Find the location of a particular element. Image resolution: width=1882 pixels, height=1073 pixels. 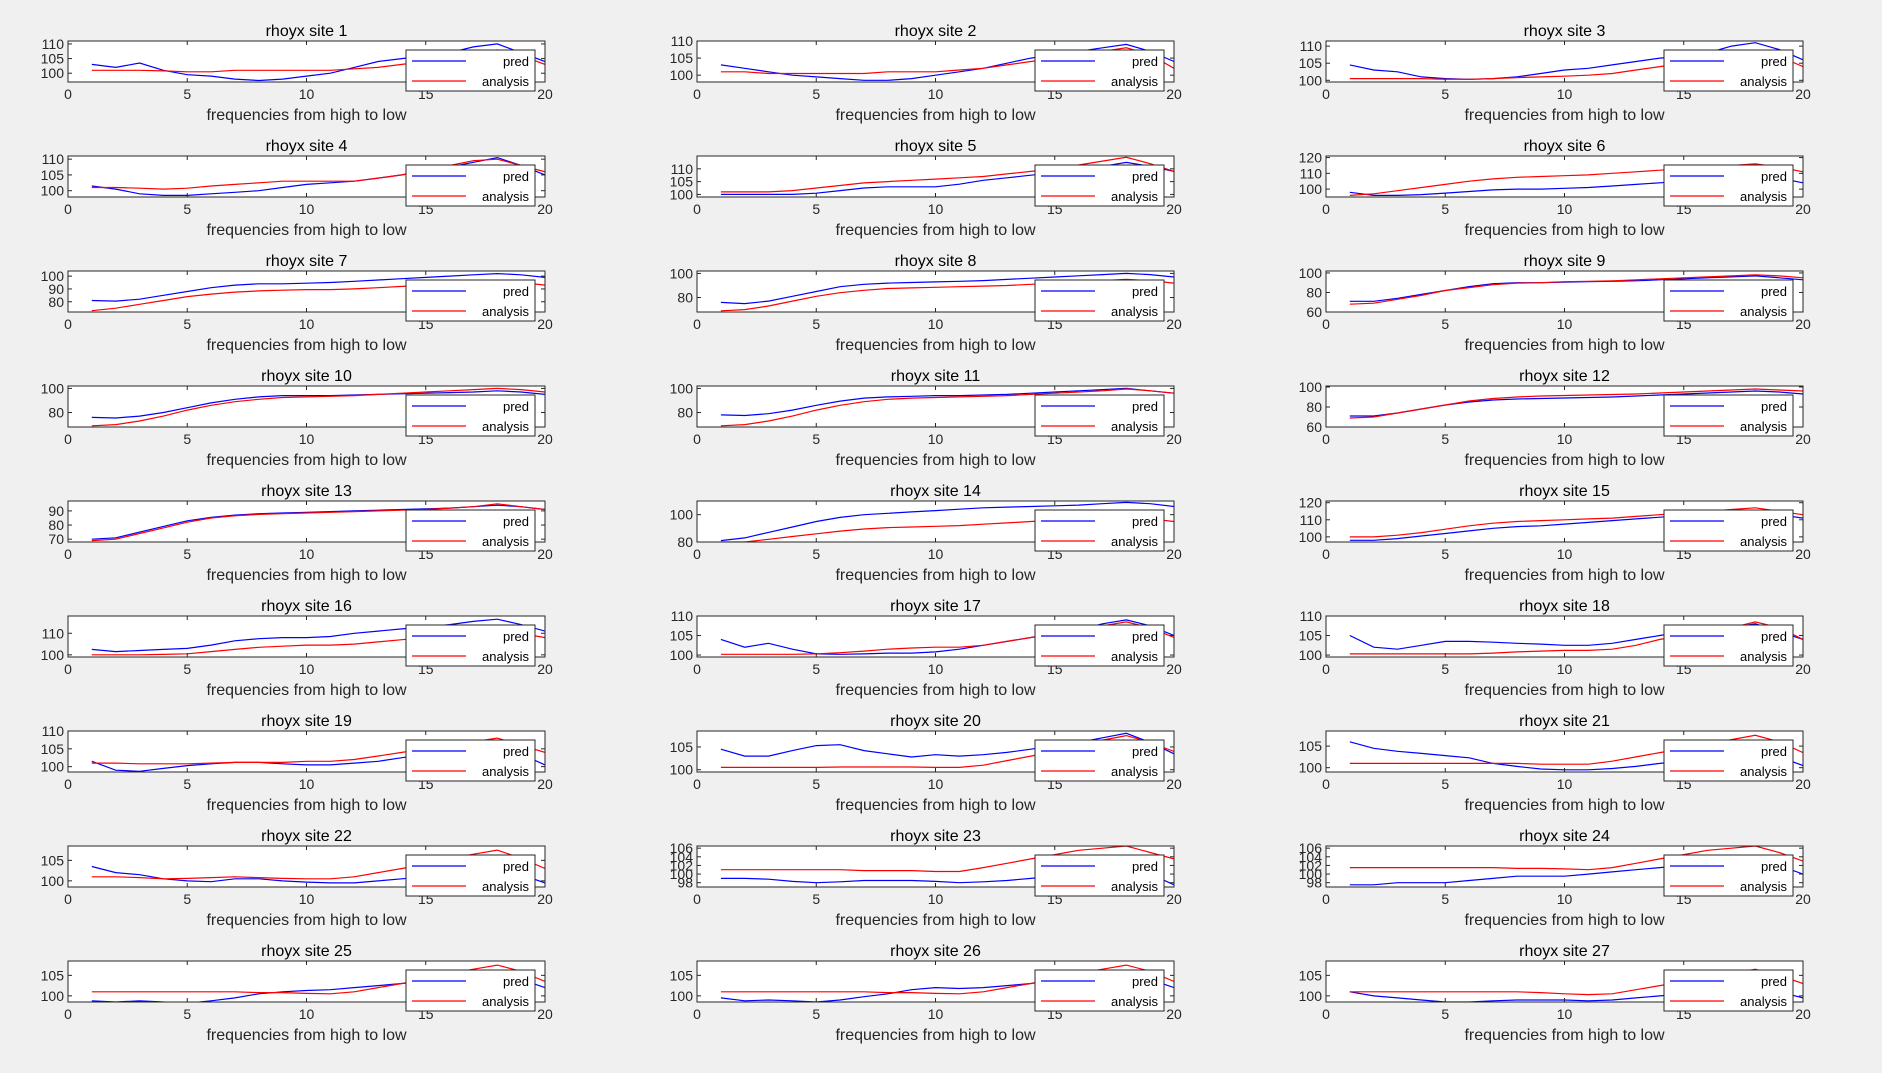

y-tick-label: 98 is located at coordinates (685, 883).